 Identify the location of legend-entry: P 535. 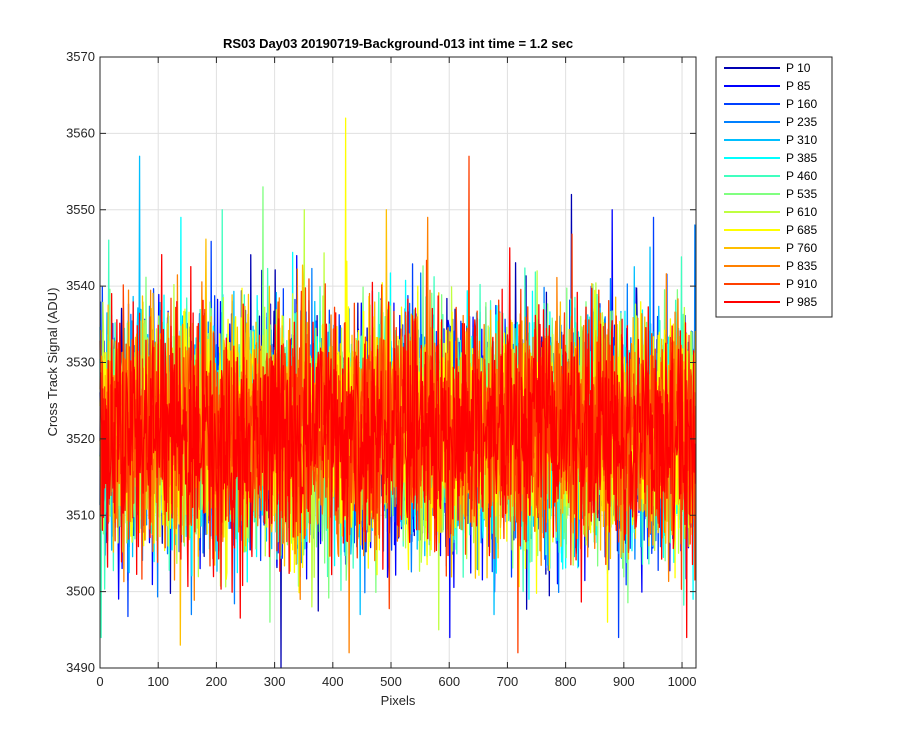
(801, 194).